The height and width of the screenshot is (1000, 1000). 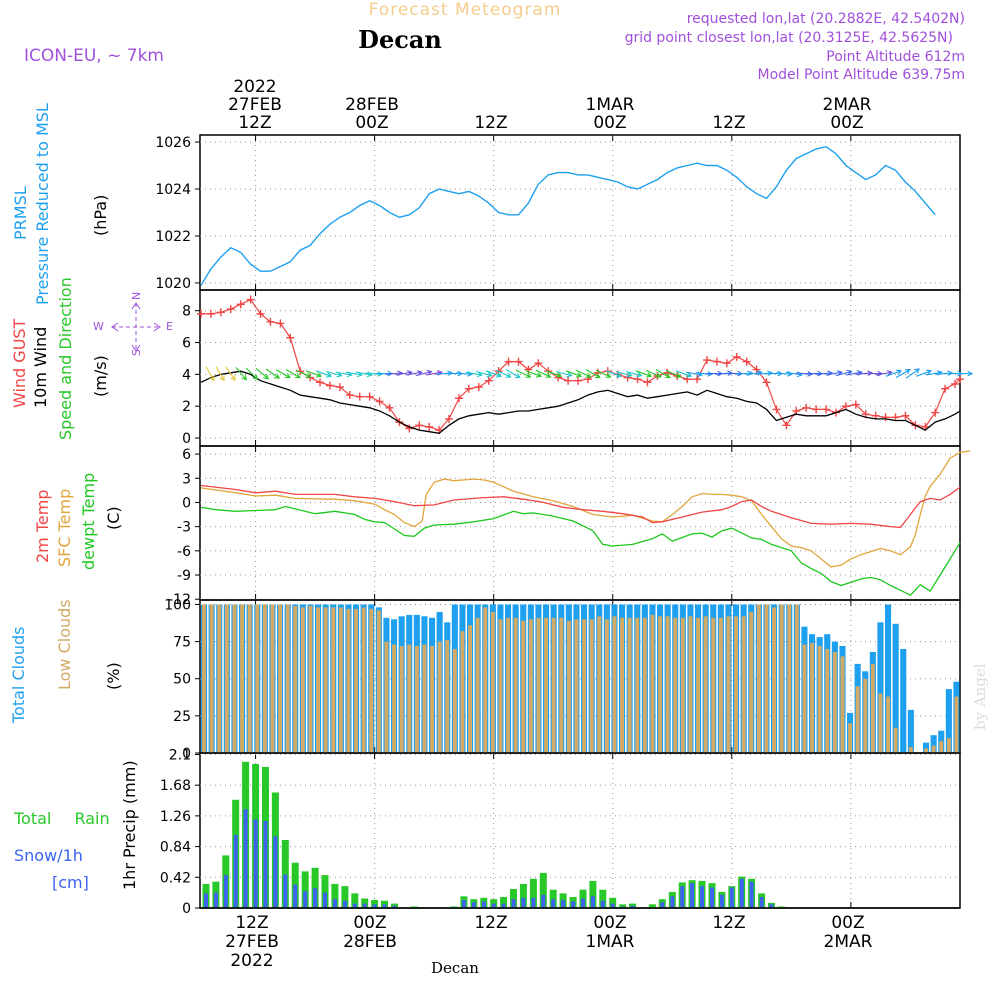 I want to click on bottom-axis-label: 00Z, so click(x=847, y=923).